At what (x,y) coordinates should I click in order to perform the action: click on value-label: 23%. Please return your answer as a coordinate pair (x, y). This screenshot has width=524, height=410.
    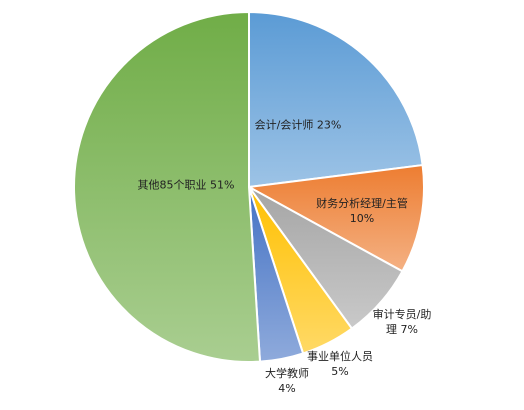
    Looking at the image, I should click on (329, 125).